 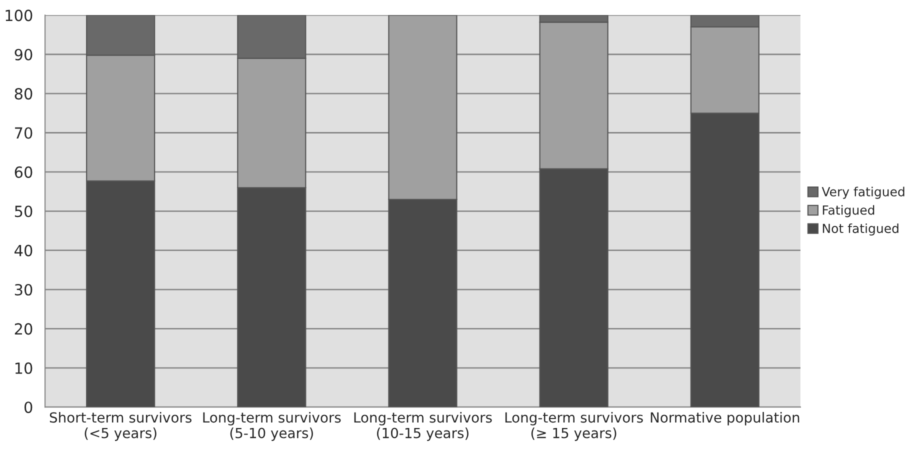 I want to click on y-tick-label: 40, so click(x=23, y=250).